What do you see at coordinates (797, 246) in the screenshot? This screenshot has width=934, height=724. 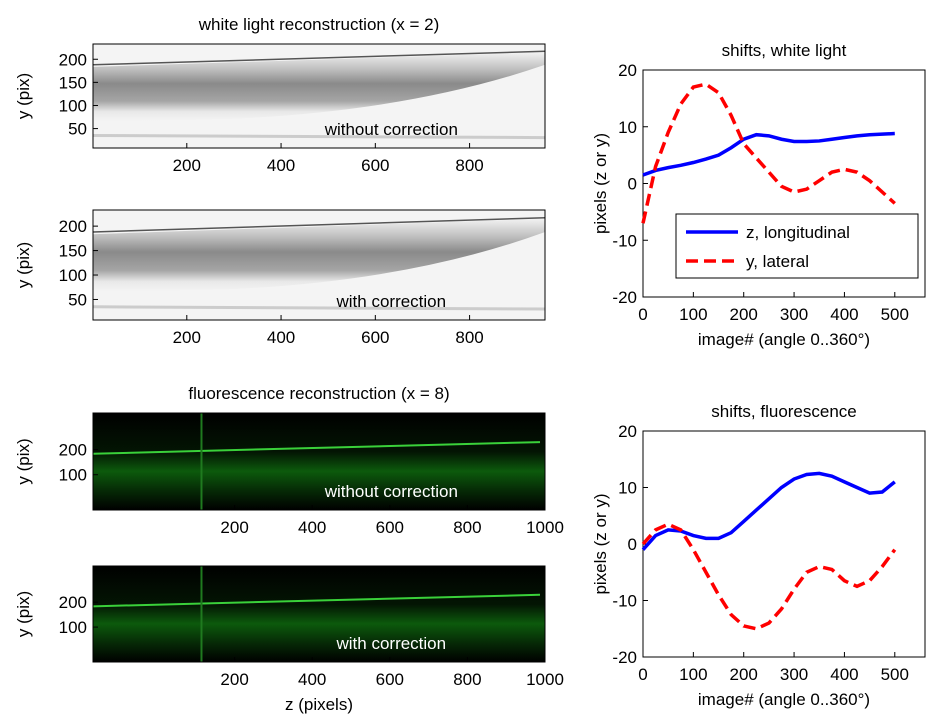 I see `legend-box` at bounding box center [797, 246].